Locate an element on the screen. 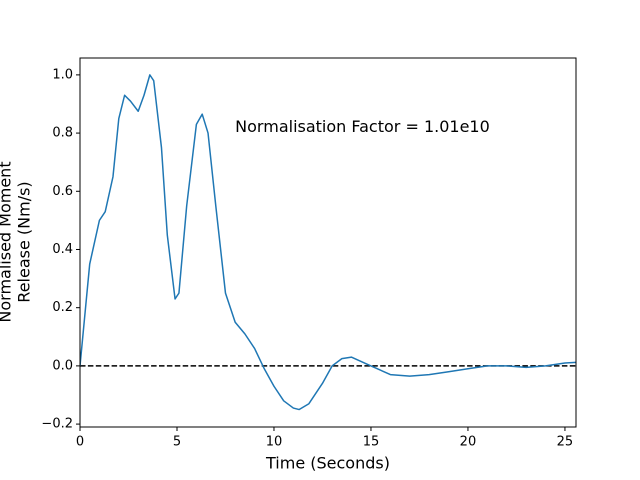 The image size is (640, 480). y-tick-label: 1.0 is located at coordinates (62, 74).